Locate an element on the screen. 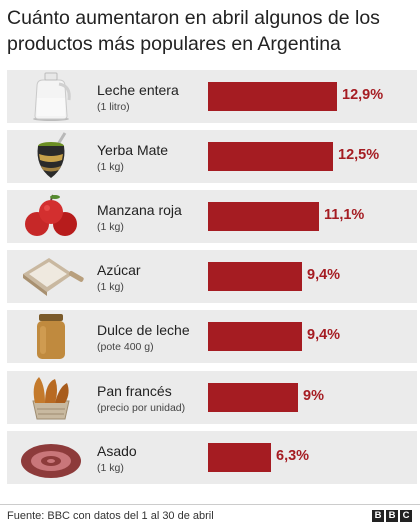 The height and width of the screenshot is (525, 420). category-unit-label: (pote 400 g) is located at coordinates (125, 347).